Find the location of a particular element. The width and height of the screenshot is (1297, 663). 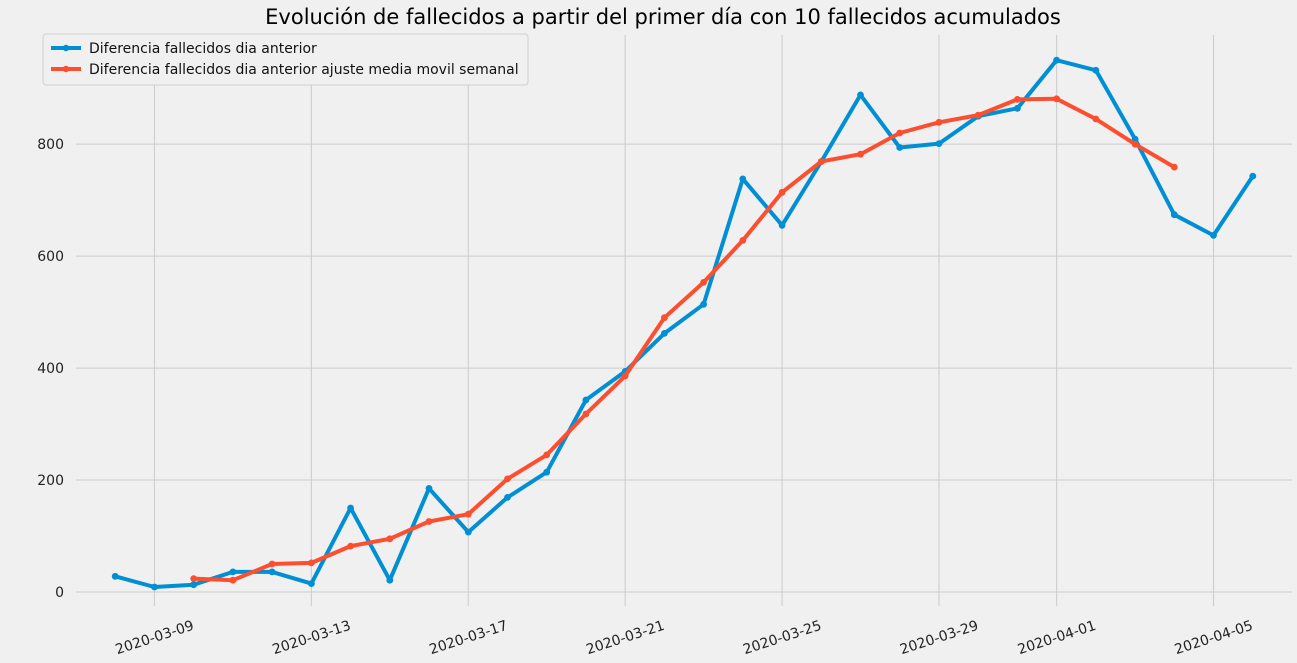

y-tick-label: 200 is located at coordinates (50, 481).